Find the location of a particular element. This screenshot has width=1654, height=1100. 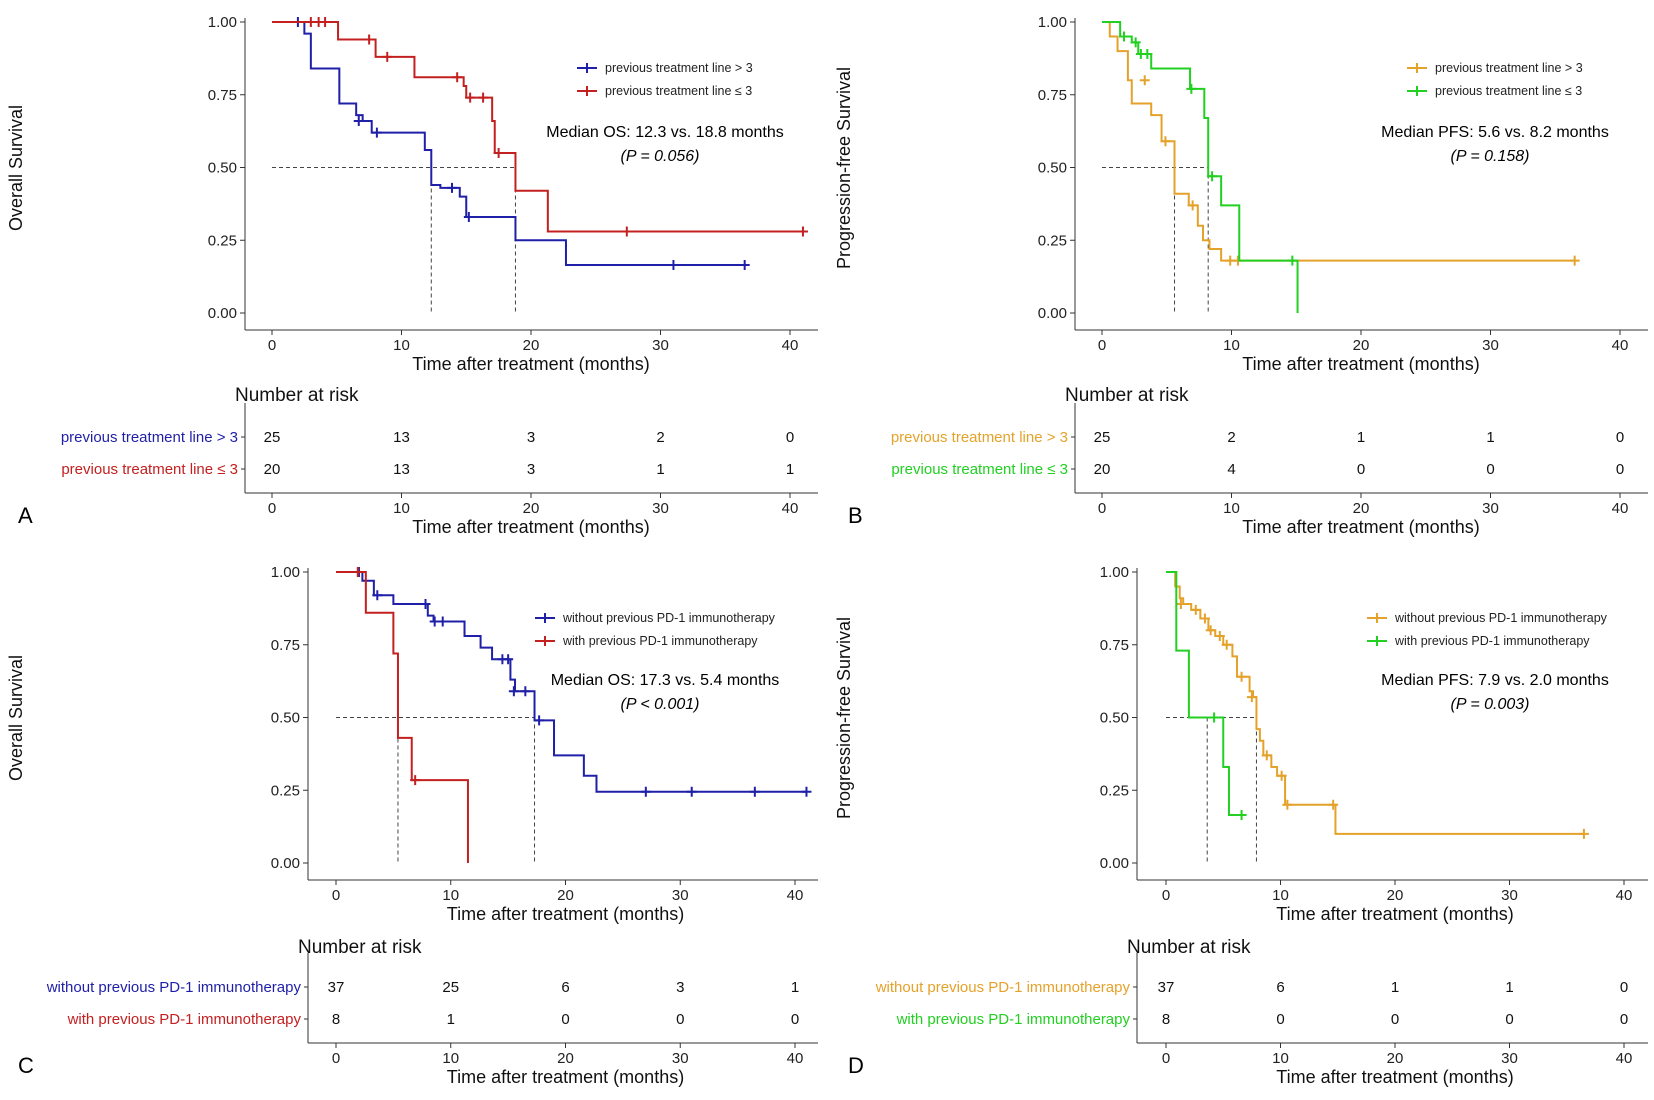

x-tick-label: 10 is located at coordinates (1231, 345).